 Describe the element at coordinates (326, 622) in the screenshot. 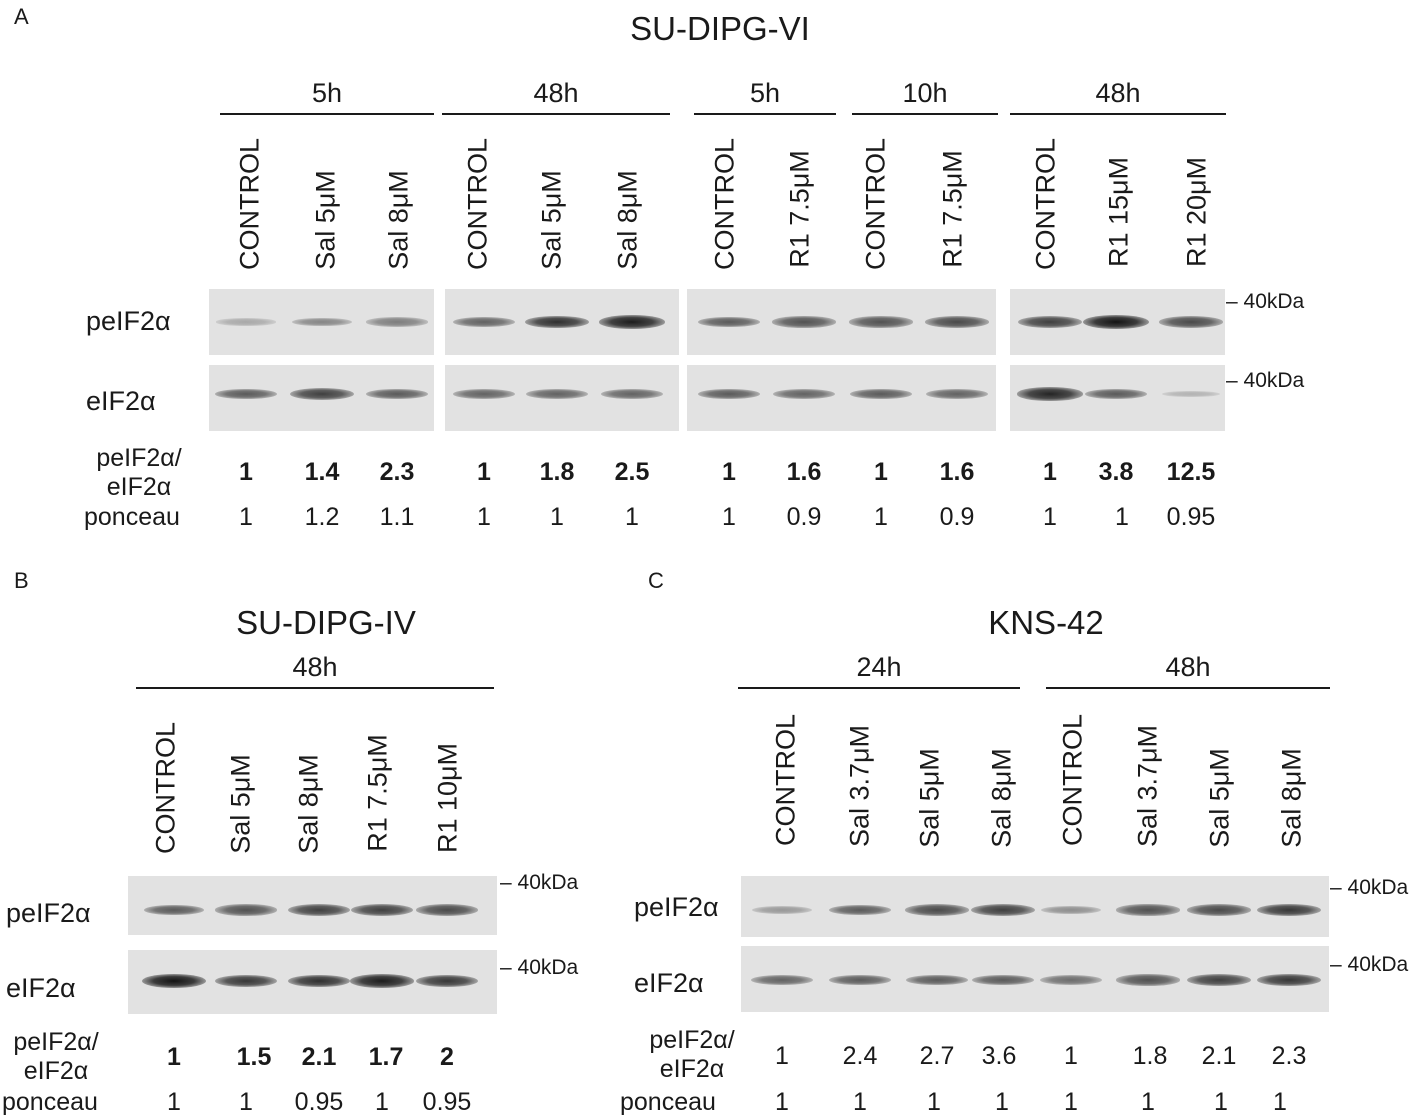

I see `panel-b-title: SU-DIPG-IV` at that location.